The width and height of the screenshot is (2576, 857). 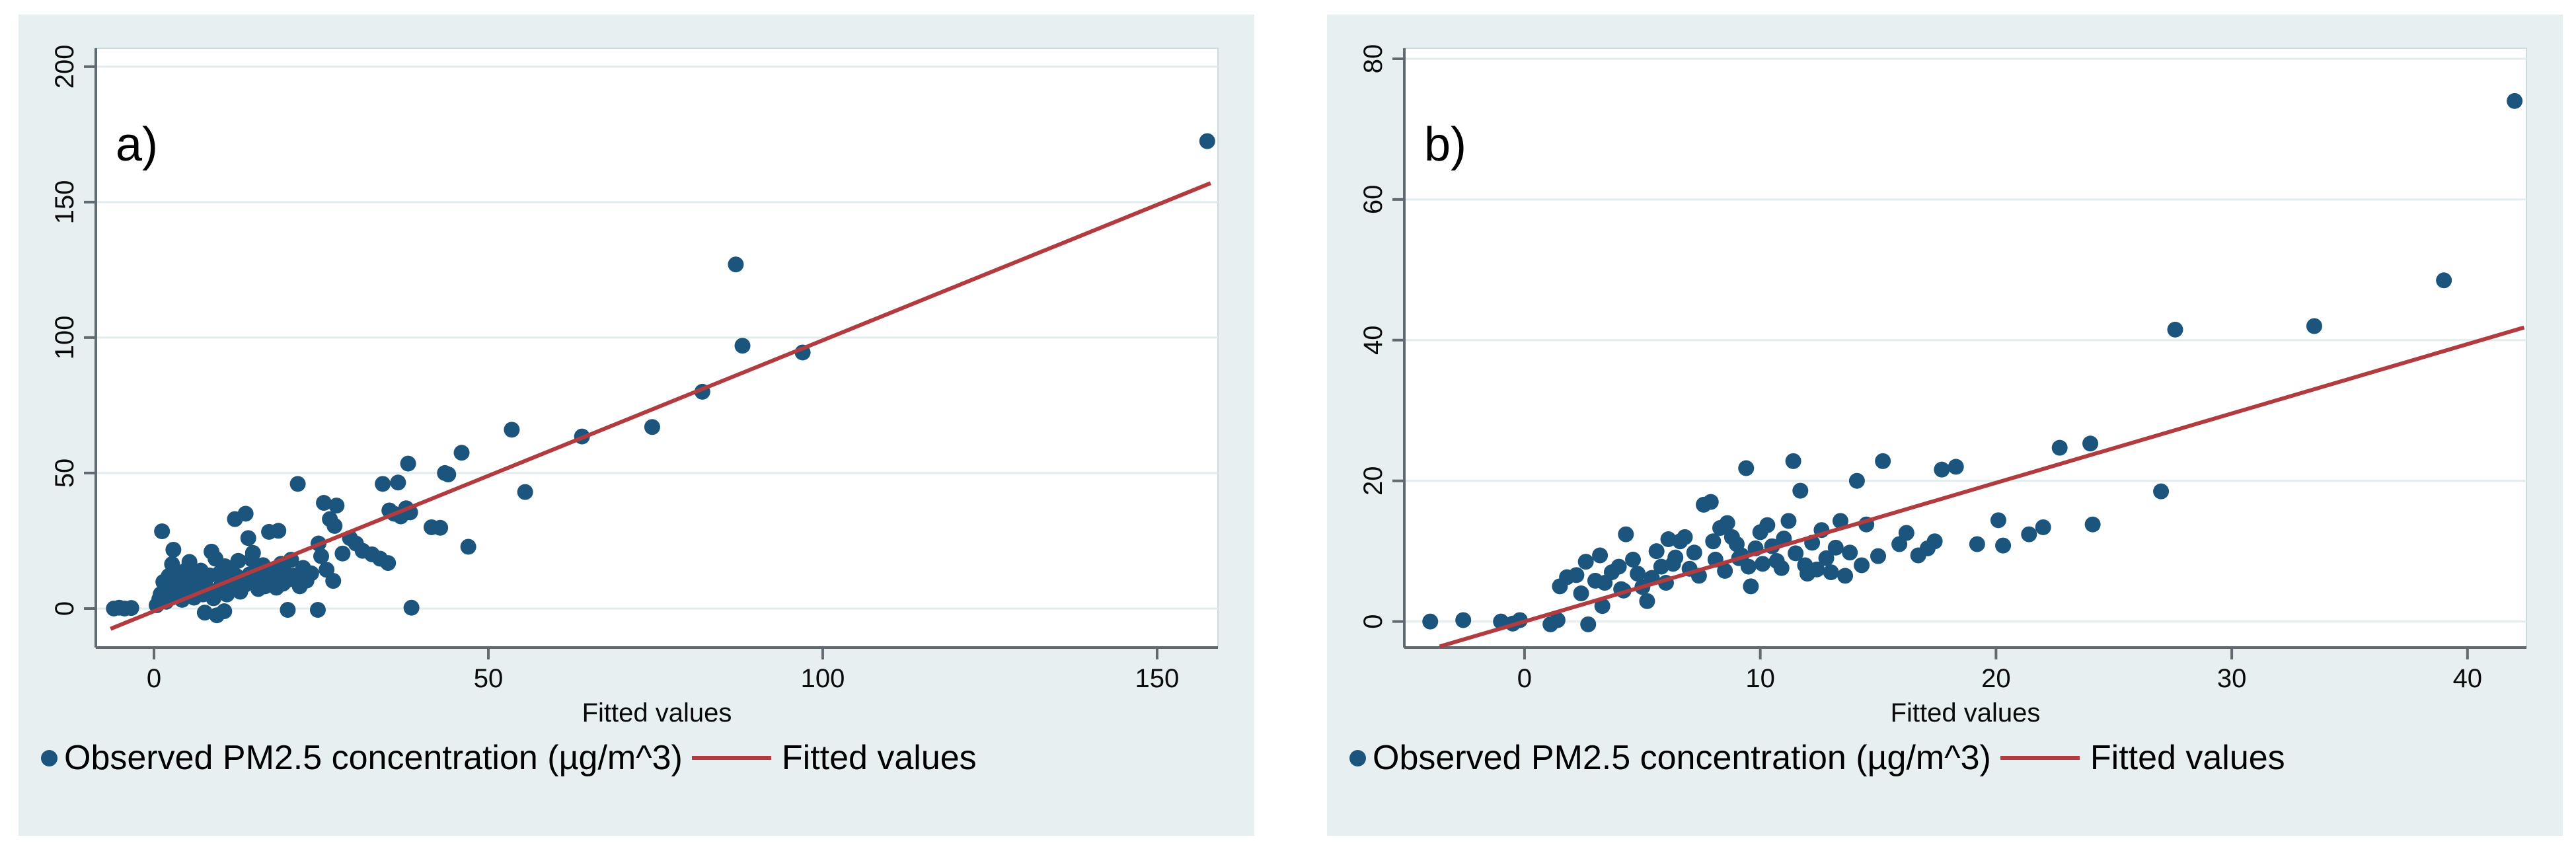 What do you see at coordinates (64, 338) in the screenshot?
I see `y-tick-label: 100` at bounding box center [64, 338].